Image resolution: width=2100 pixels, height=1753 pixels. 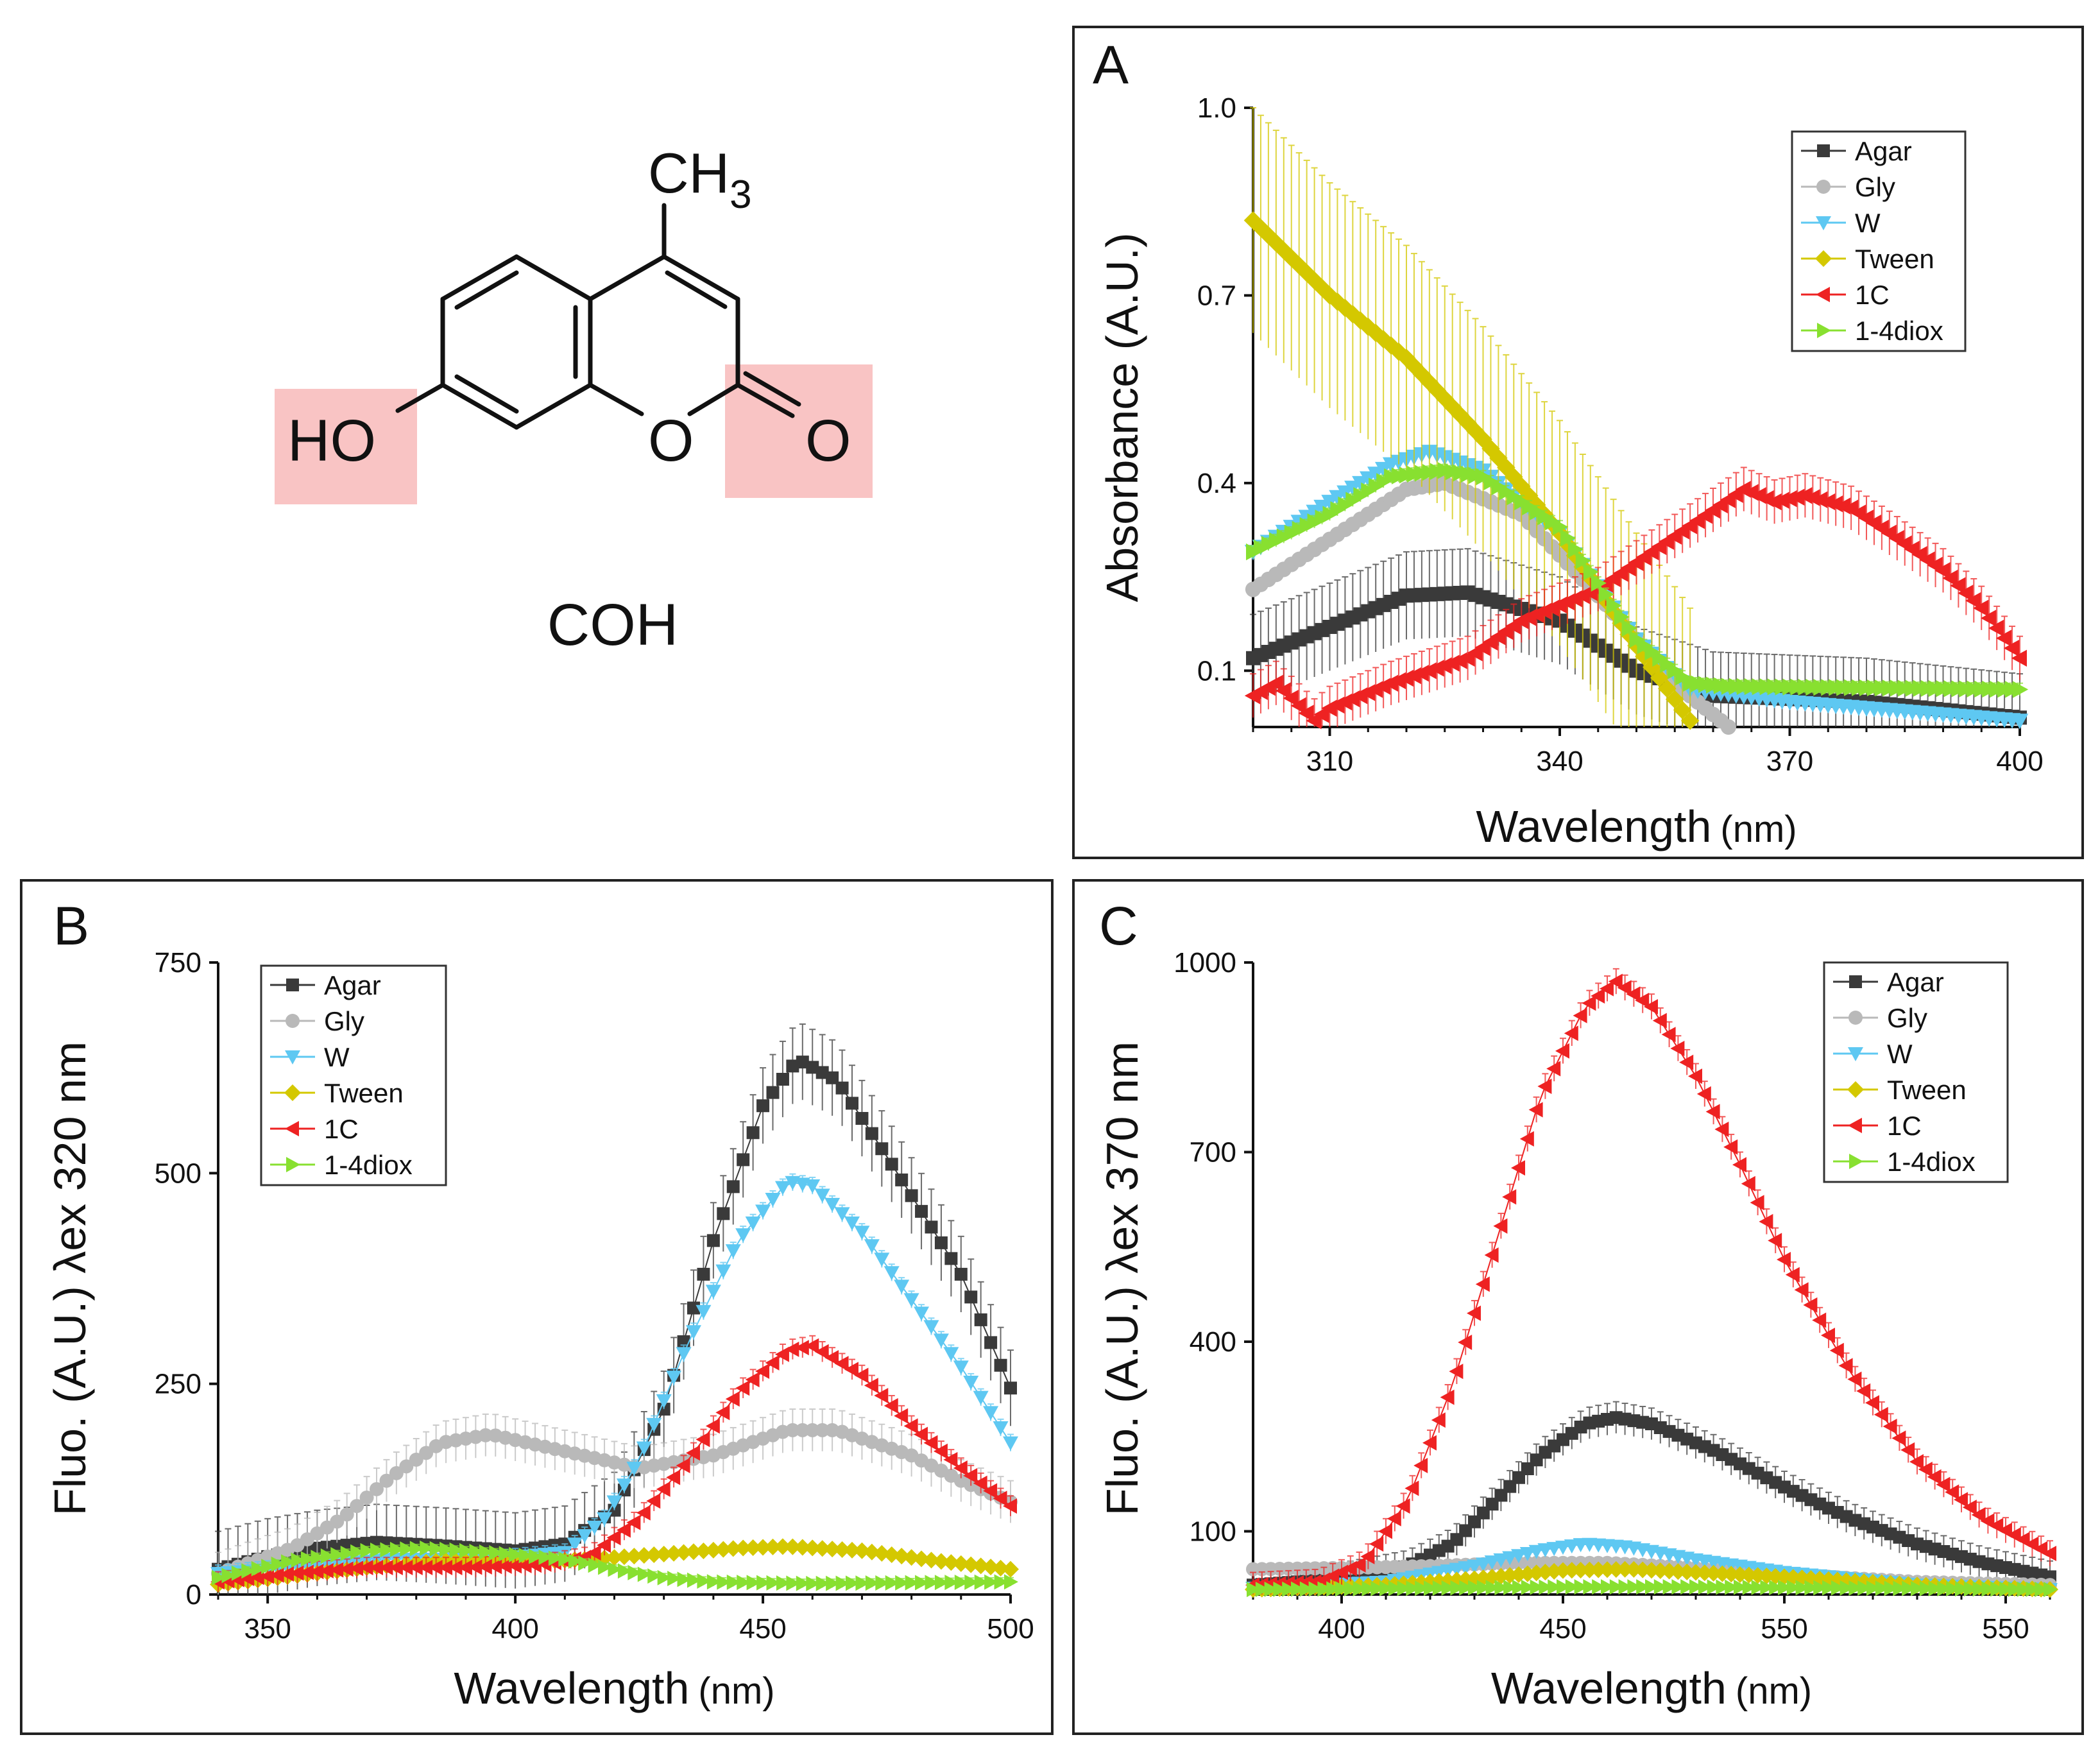 I want to click on hydroxyl-label: HO, so click(x=331, y=441).